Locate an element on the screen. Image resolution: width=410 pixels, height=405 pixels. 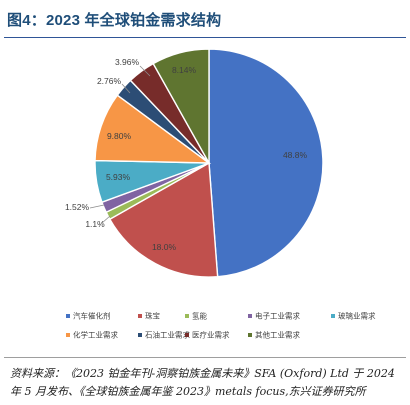
legend-label: 电子工业需求 is located at coordinates (277, 316).